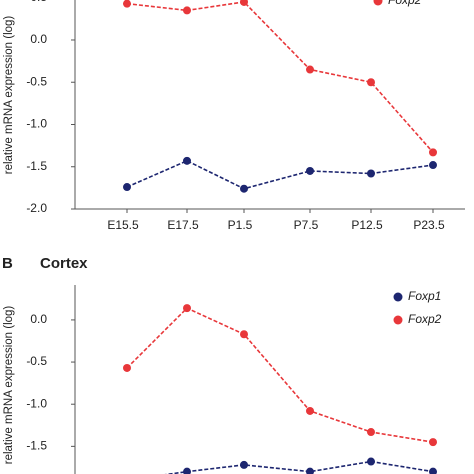 The height and width of the screenshot is (474, 474). What do you see at coordinates (424, 296) in the screenshot?
I see `legend-label: Foxp1` at bounding box center [424, 296].